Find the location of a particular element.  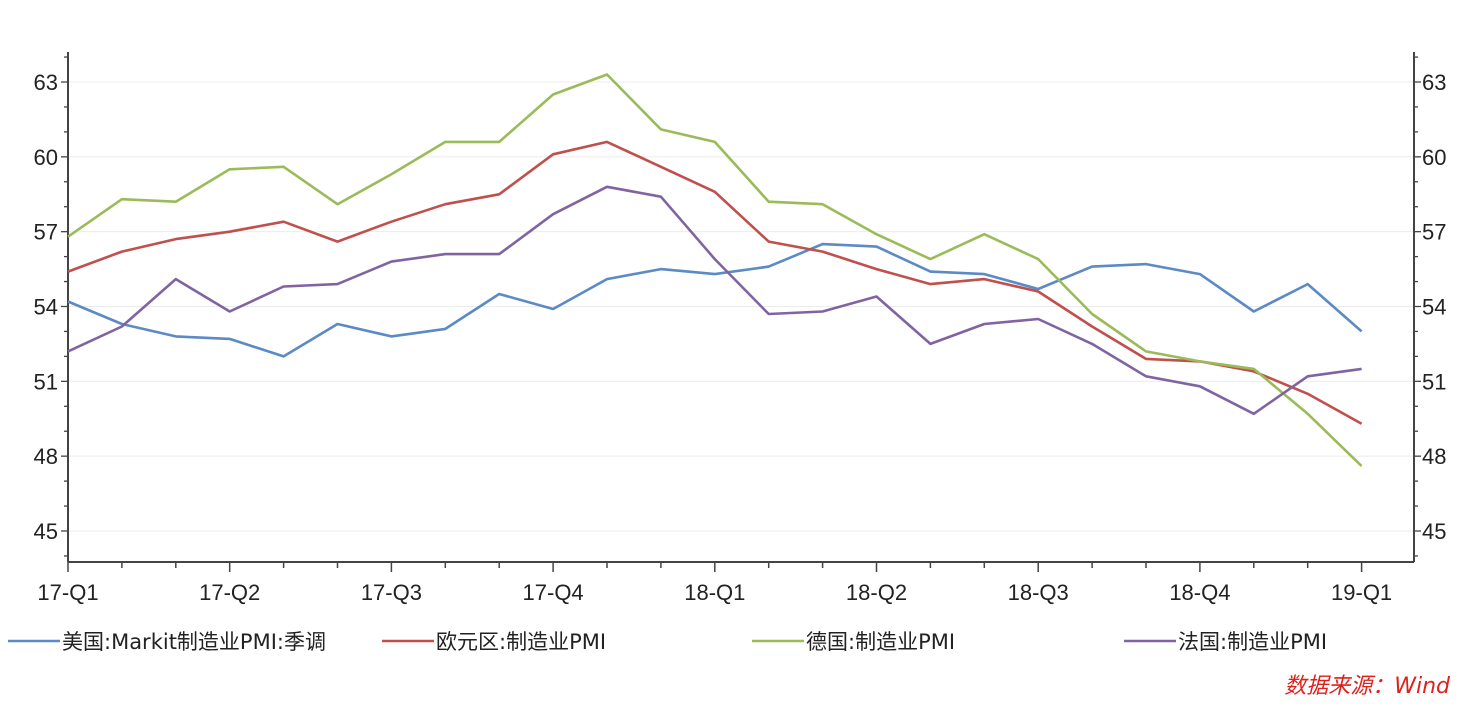

x-tick-label: 18-Q2 is located at coordinates (876, 592).